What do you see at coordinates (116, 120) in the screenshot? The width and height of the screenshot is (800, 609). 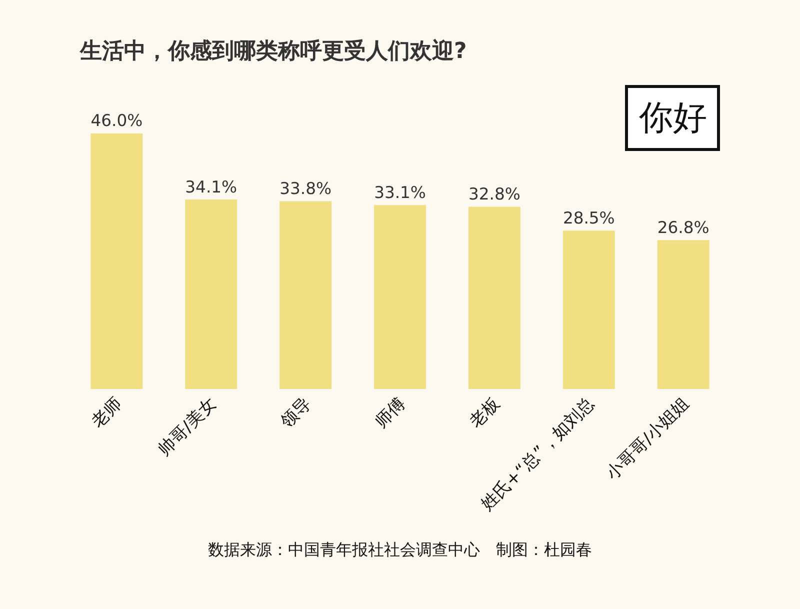 I see `data-label: 46.0%` at bounding box center [116, 120].